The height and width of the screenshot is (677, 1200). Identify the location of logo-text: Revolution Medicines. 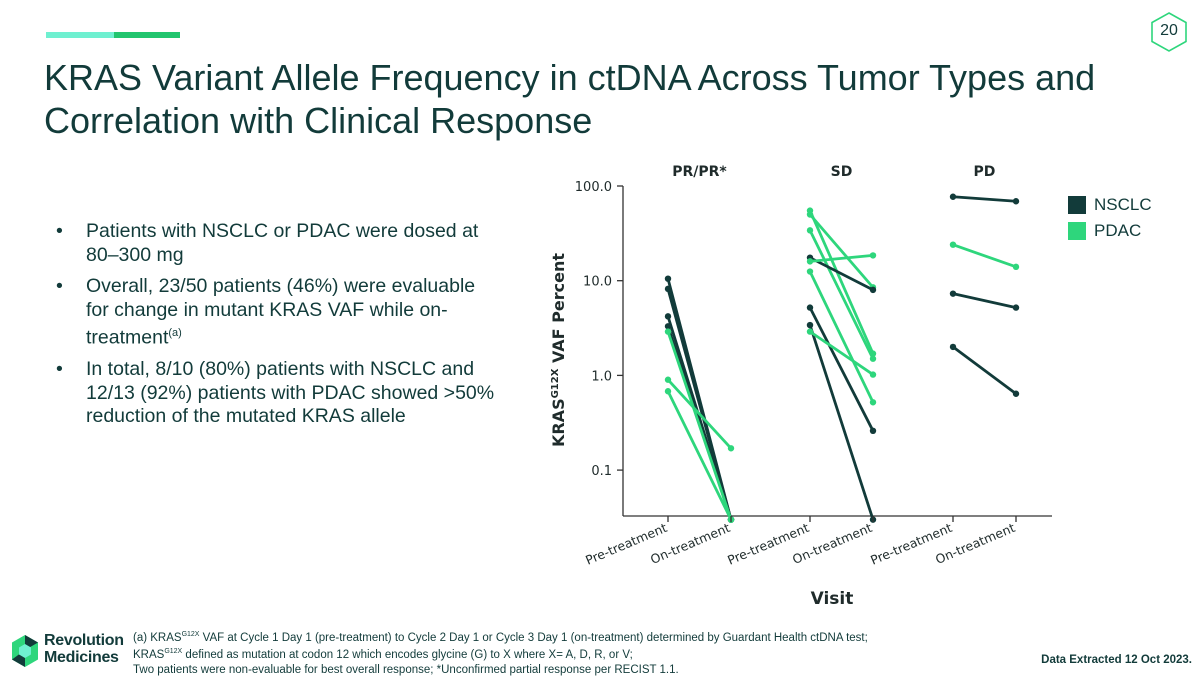
(84, 649).